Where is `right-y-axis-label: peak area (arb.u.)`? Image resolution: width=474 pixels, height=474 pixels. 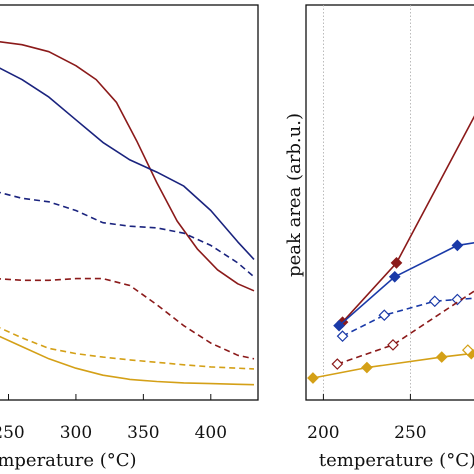 right-y-axis-label: peak area (arb.u.) is located at coordinates (294, 195).